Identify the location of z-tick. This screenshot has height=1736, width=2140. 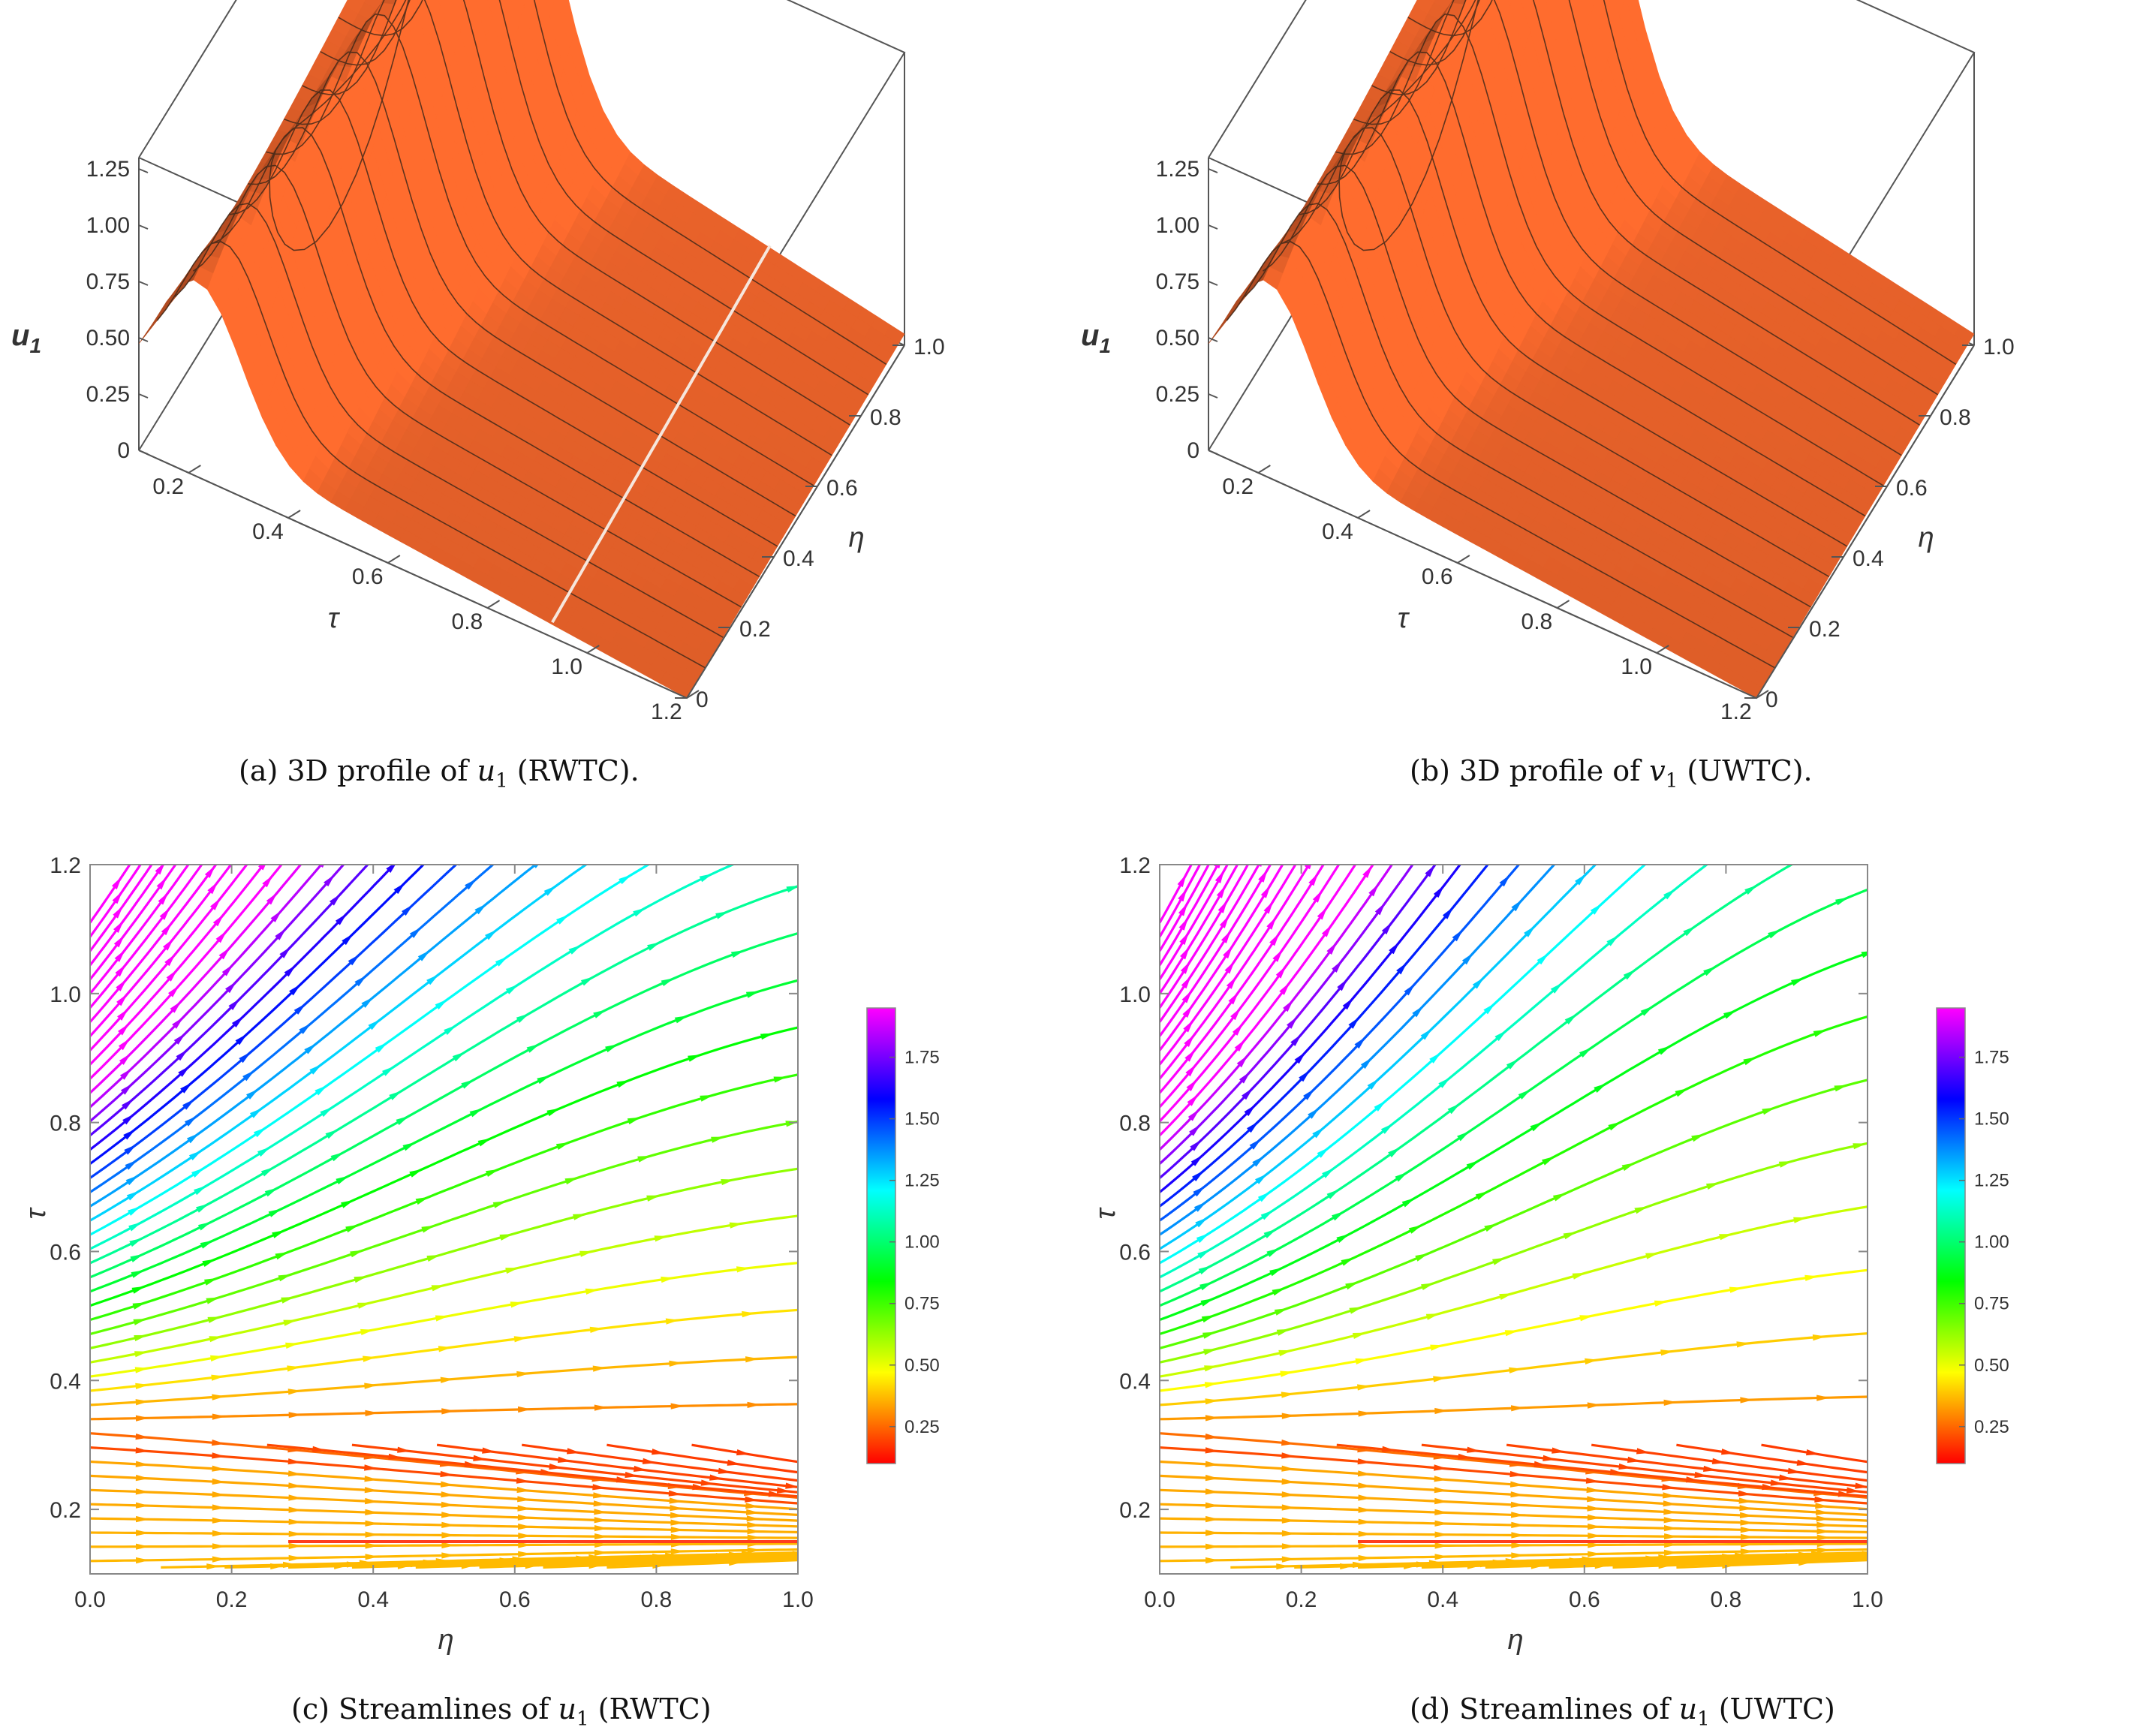
(1213, 452).